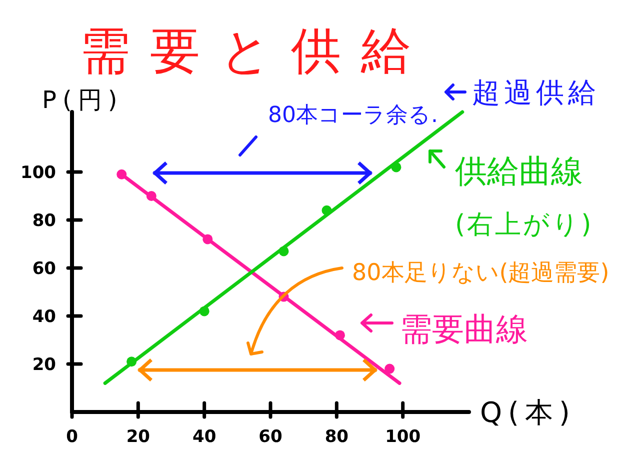  I want to click on y-tick-label: 20, so click(44, 365).